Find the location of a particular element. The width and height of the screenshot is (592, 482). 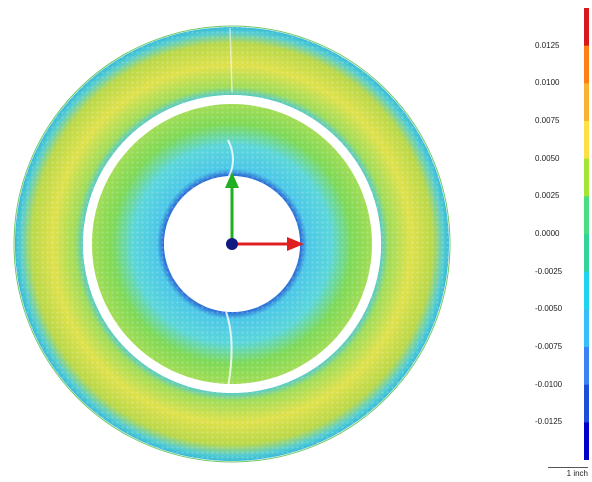

origin-marker is located at coordinates (232, 244).